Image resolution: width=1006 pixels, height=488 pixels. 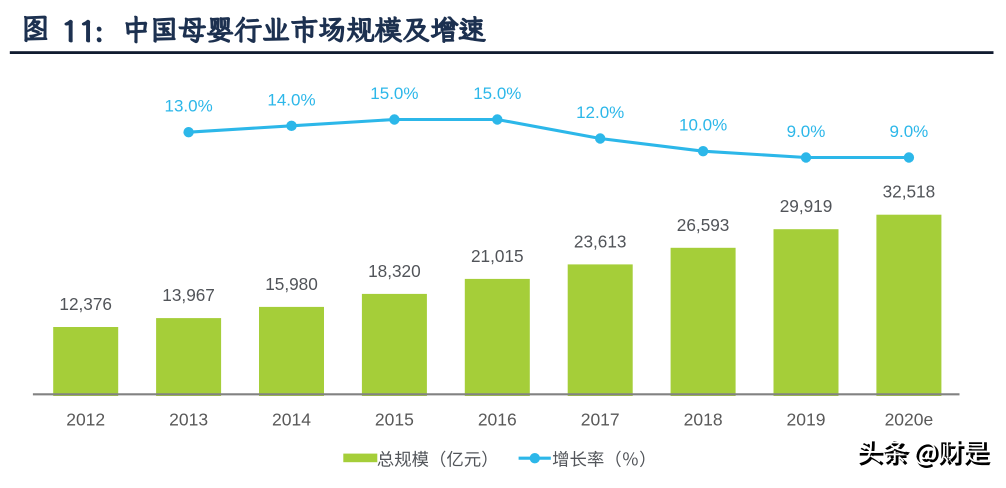 I want to click on svg-text: 13.0%, so click(x=188, y=106).